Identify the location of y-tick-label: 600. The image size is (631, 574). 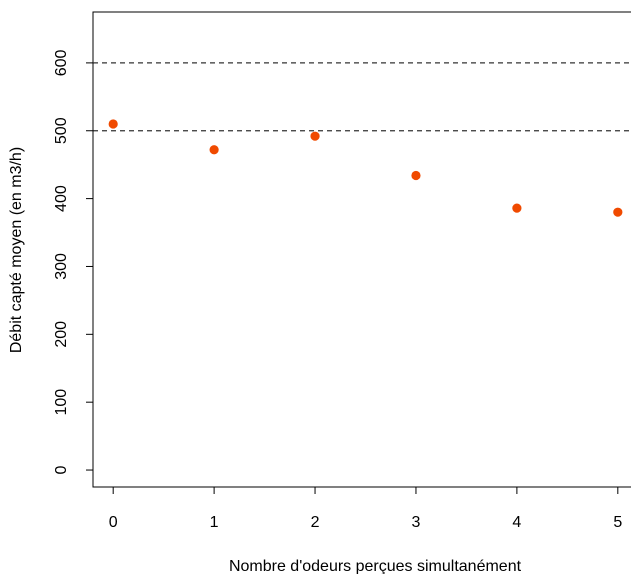
(61, 62).